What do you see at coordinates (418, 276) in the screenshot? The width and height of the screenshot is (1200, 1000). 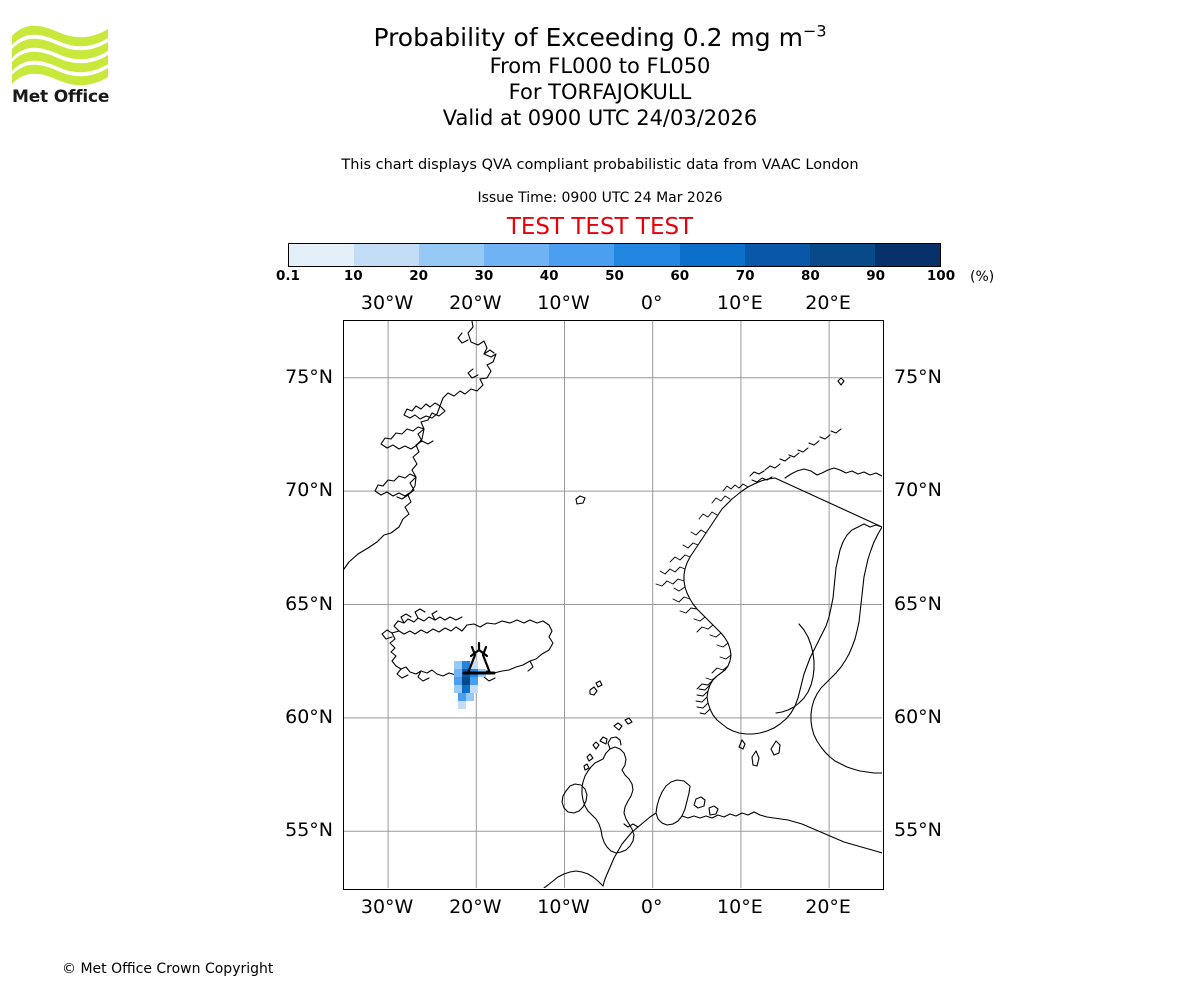 I see `colorbar-tick-20: 20` at bounding box center [418, 276].